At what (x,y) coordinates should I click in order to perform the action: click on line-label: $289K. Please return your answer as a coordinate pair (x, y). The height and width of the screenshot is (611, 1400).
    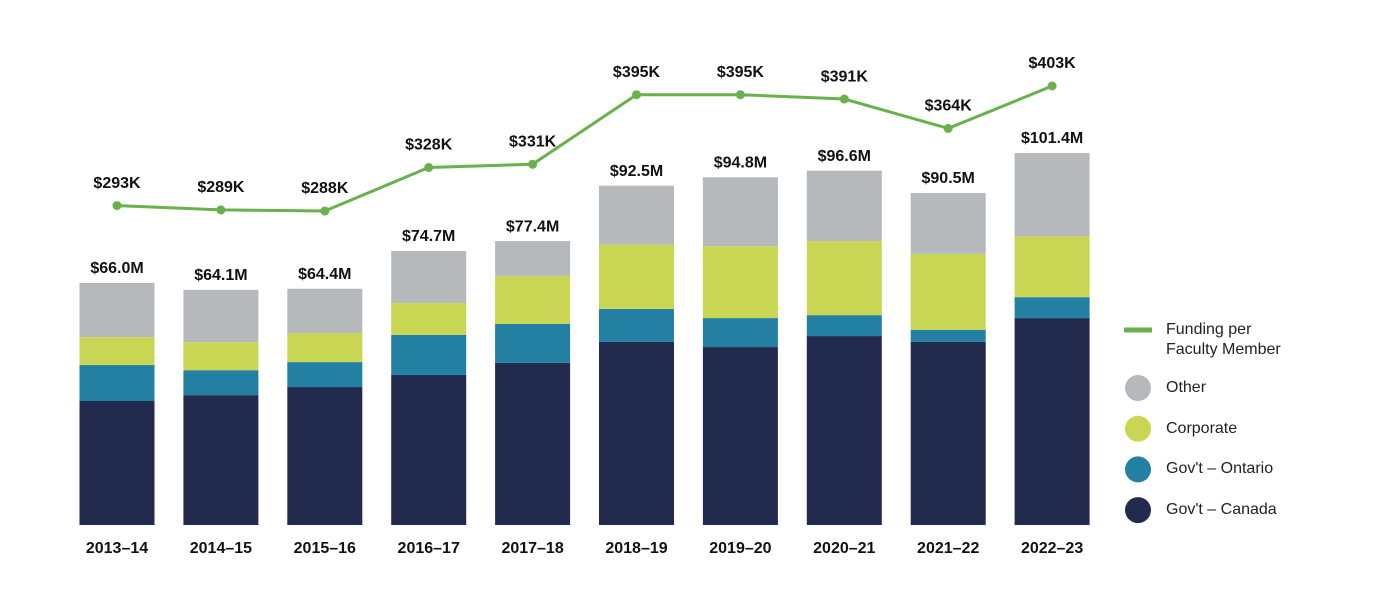
    Looking at the image, I should click on (221, 187).